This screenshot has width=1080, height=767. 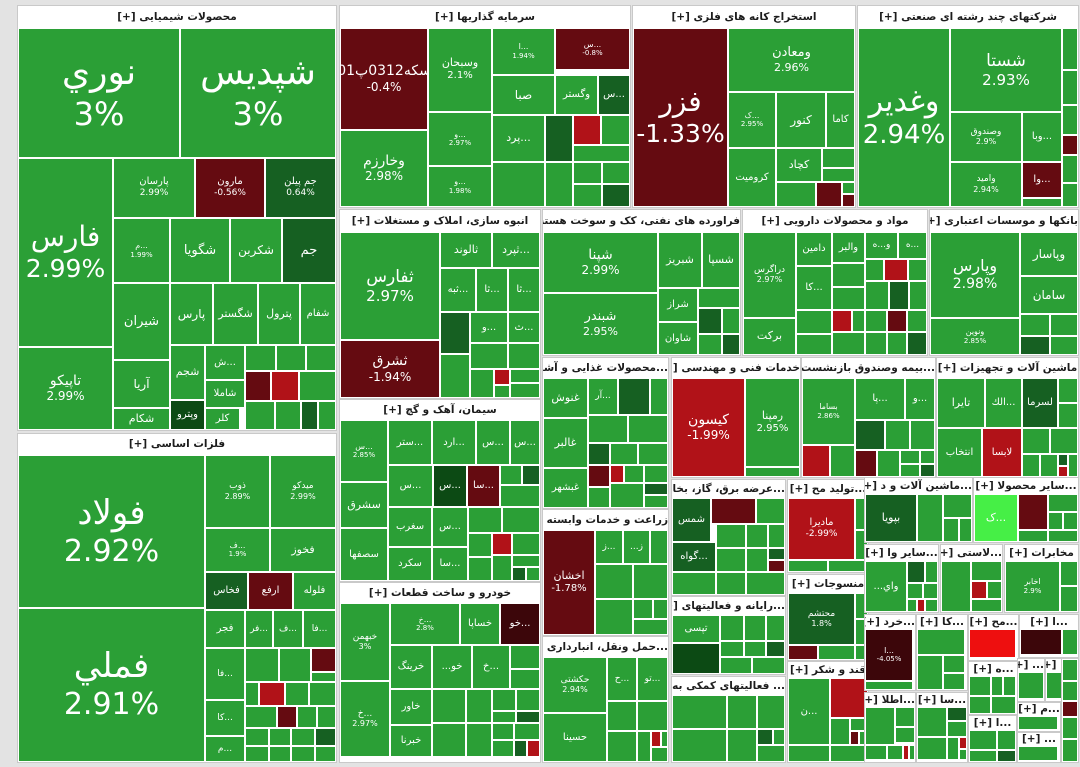 I want to click on stock-tile: لسرما, so click(x=1040, y=403).